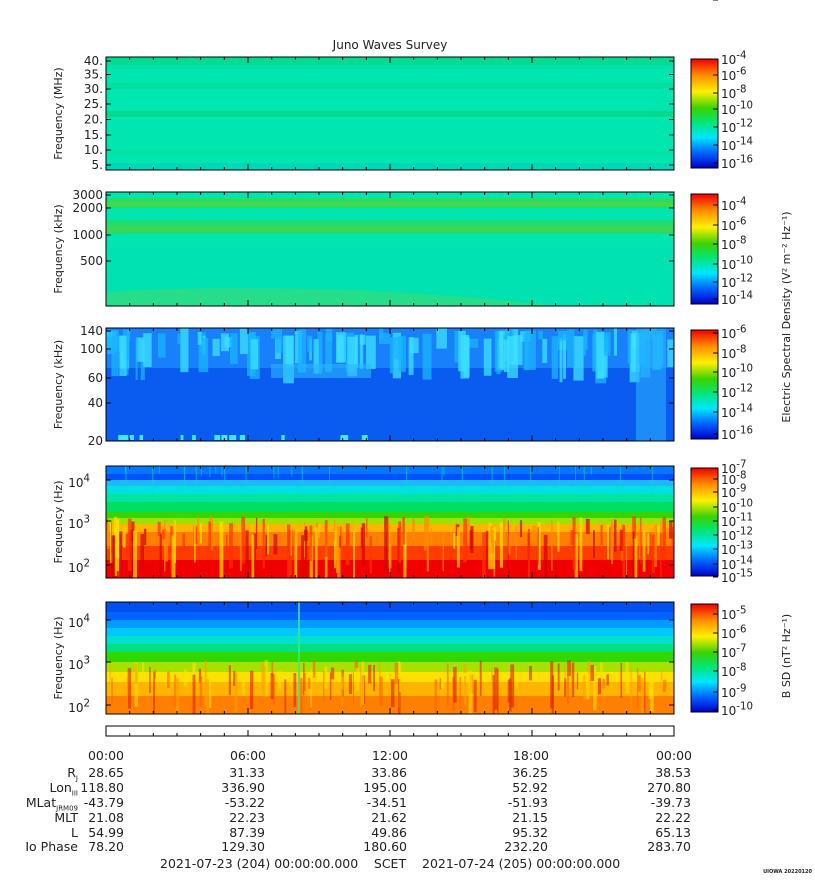 The image size is (815, 880). What do you see at coordinates (58, 384) in the screenshot?
I see `y-axis-label: Frequency (kHz)` at bounding box center [58, 384].